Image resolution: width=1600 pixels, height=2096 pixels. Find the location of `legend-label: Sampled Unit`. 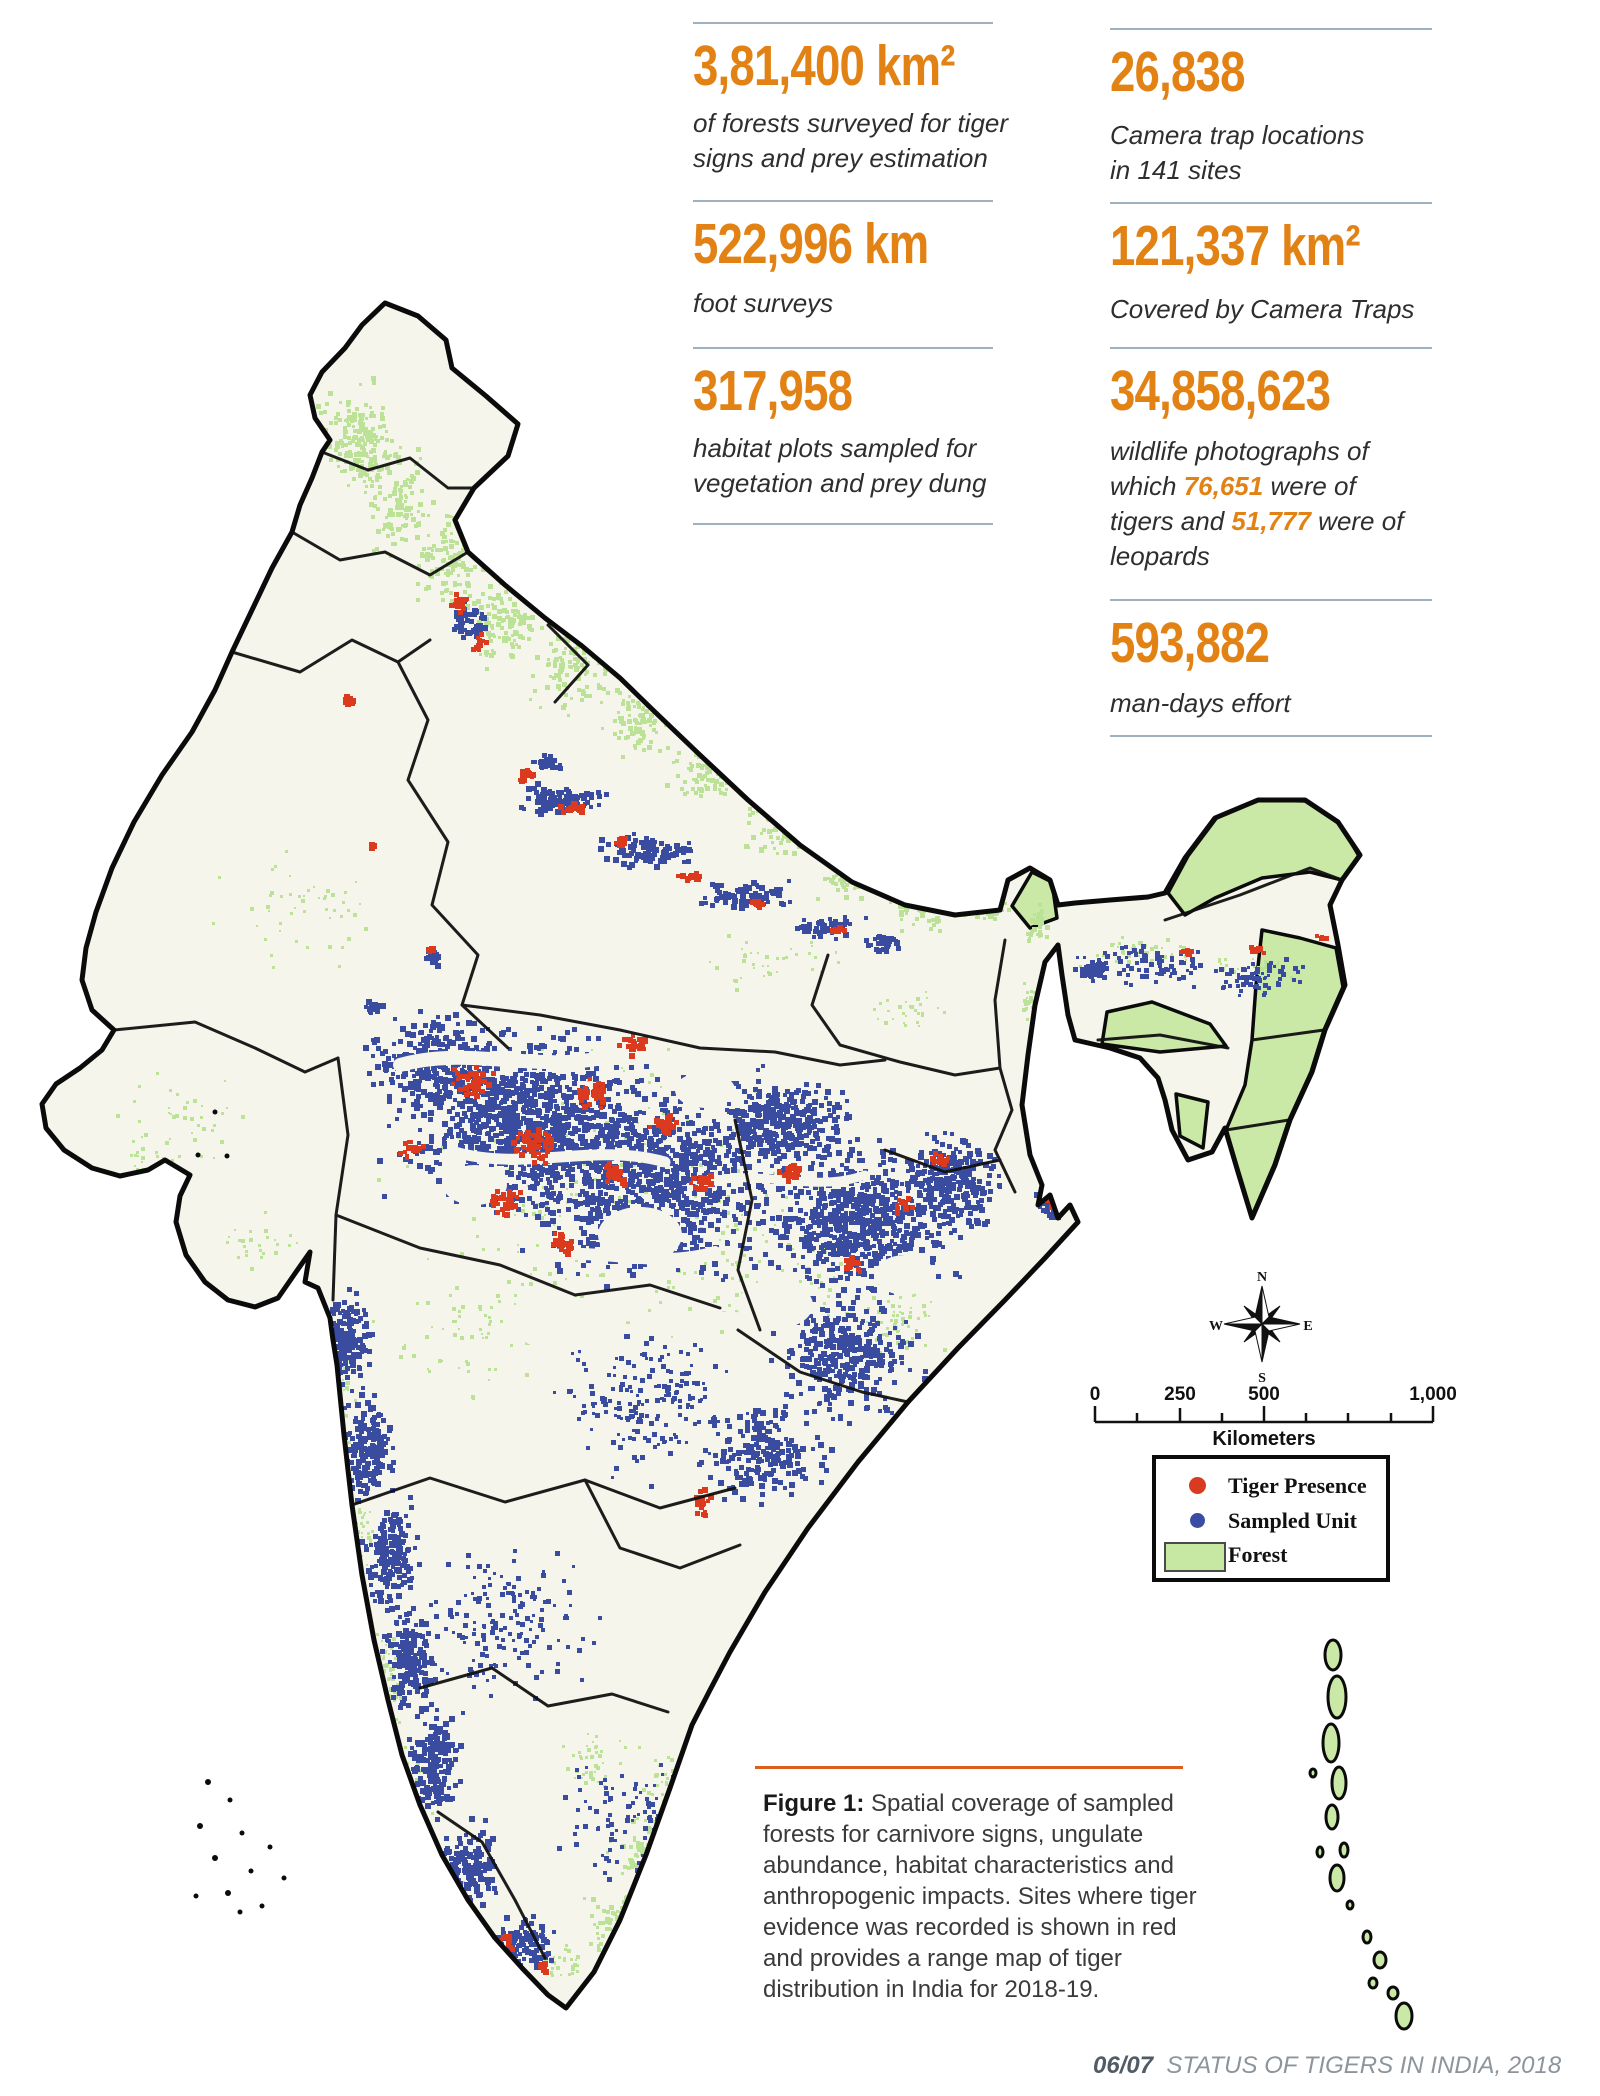

legend-label: Sampled Unit is located at coordinates (1292, 1520).